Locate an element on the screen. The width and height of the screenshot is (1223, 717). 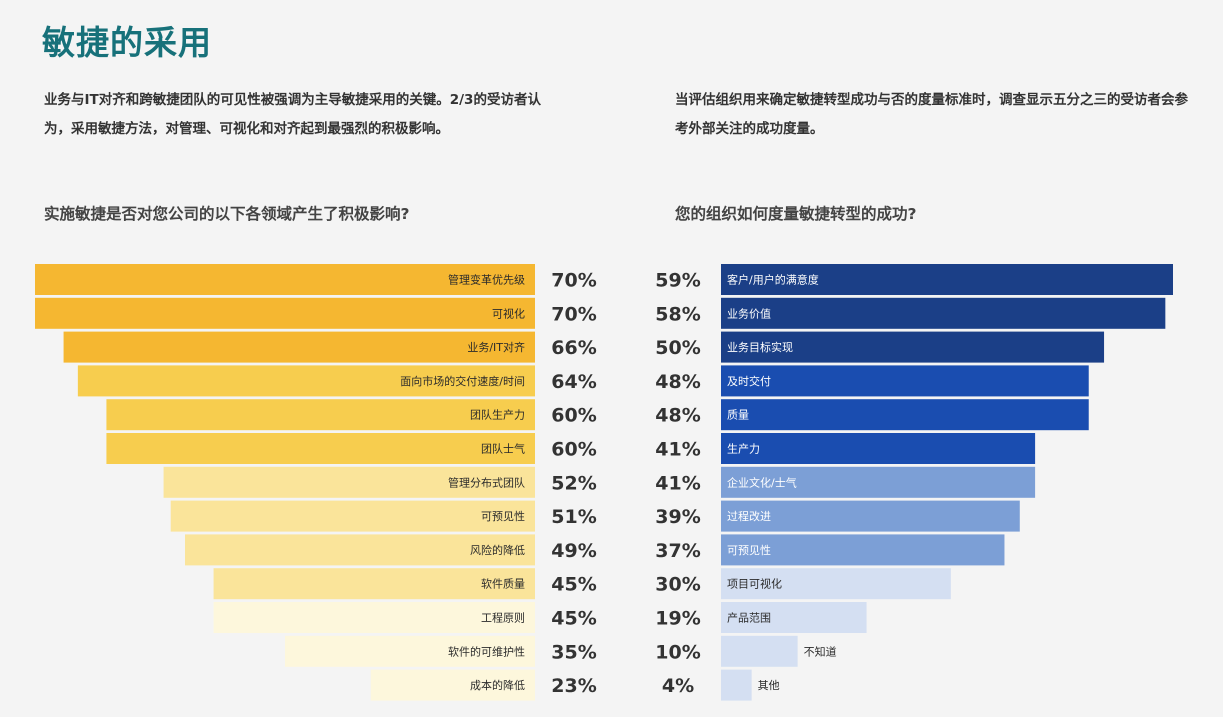
left-value-label: 51% is located at coordinates (573, 517).